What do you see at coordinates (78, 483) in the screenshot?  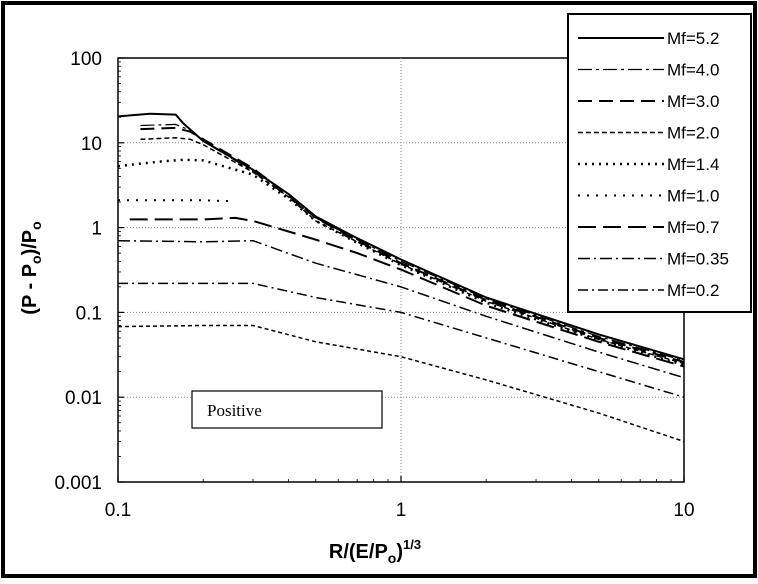 I see `y-tick-label: 0.001` at bounding box center [78, 483].